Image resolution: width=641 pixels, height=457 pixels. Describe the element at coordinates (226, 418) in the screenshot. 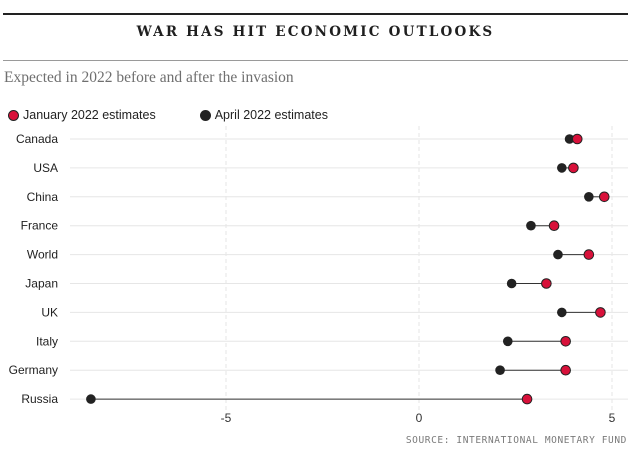

I see `x-tick-label: -5` at that location.